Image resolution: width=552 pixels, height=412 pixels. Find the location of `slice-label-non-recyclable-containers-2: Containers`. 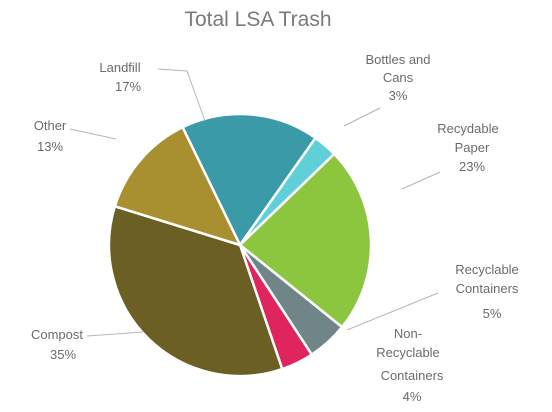

slice-label-non-recyclable-containers-2: Containers is located at coordinates (412, 375).